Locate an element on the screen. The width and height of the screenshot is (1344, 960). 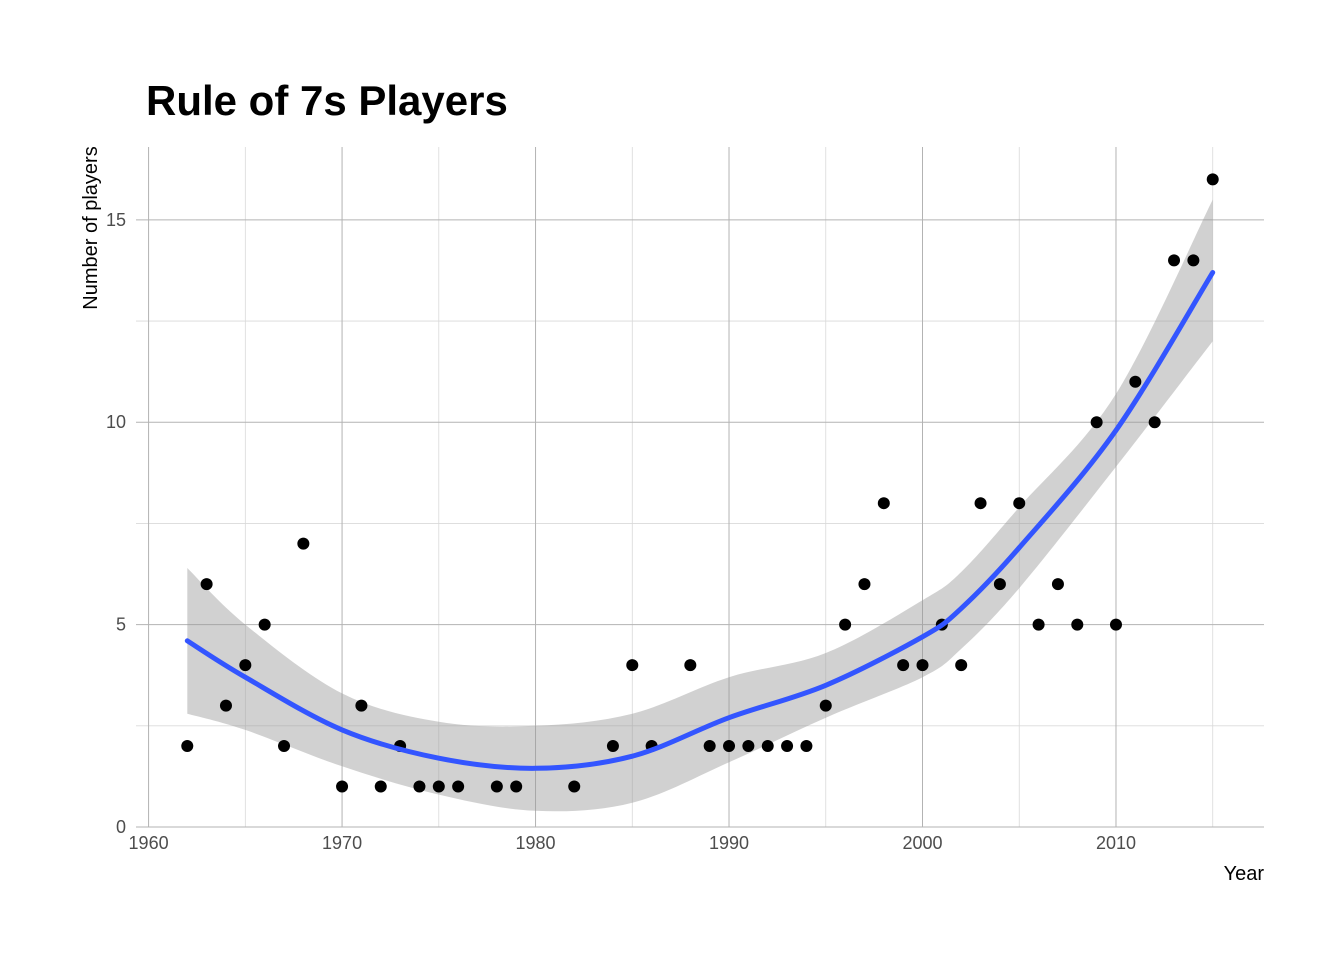
x-tick-label: 1990 is located at coordinates (729, 843).